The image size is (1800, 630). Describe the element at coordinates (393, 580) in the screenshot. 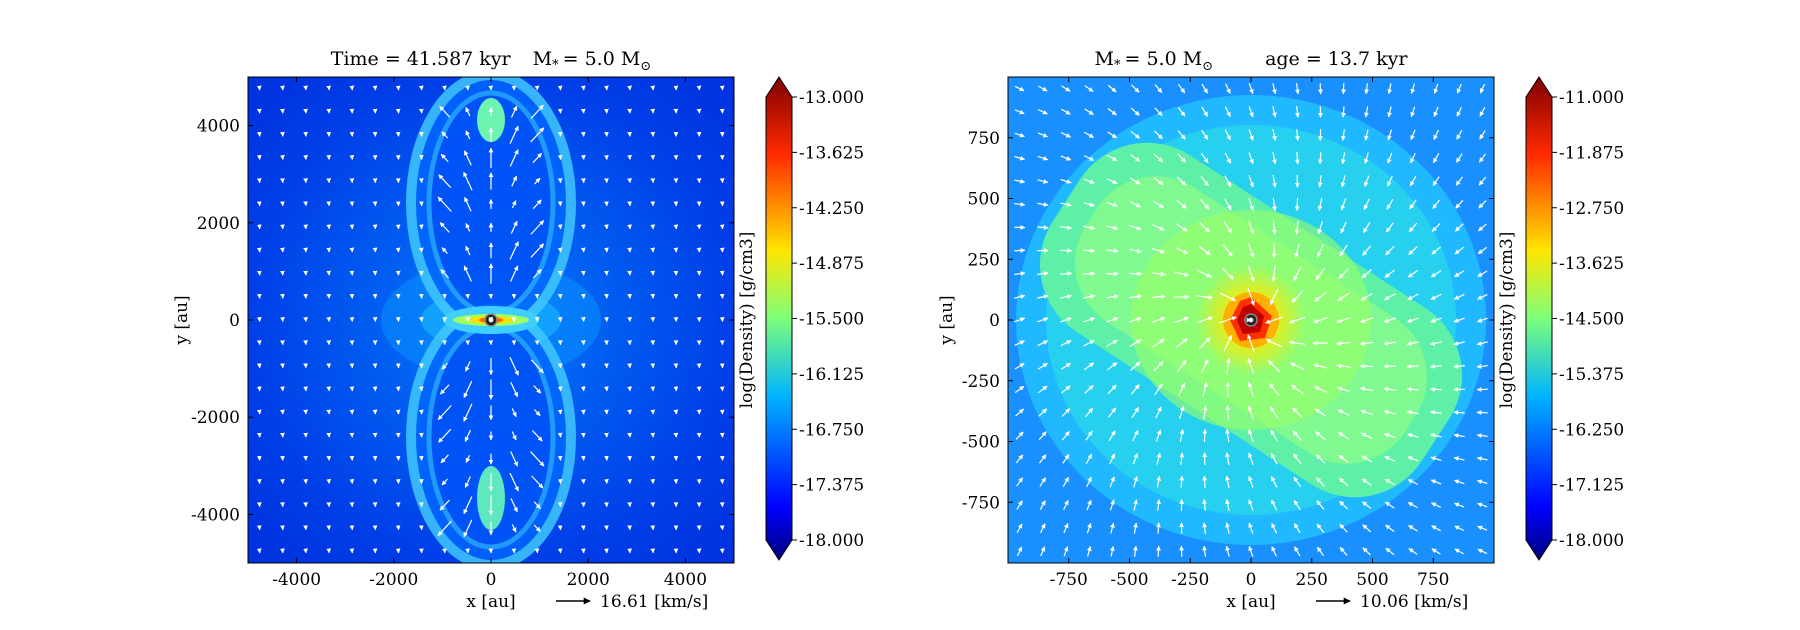

I see `x-tick-label: -2000` at that location.